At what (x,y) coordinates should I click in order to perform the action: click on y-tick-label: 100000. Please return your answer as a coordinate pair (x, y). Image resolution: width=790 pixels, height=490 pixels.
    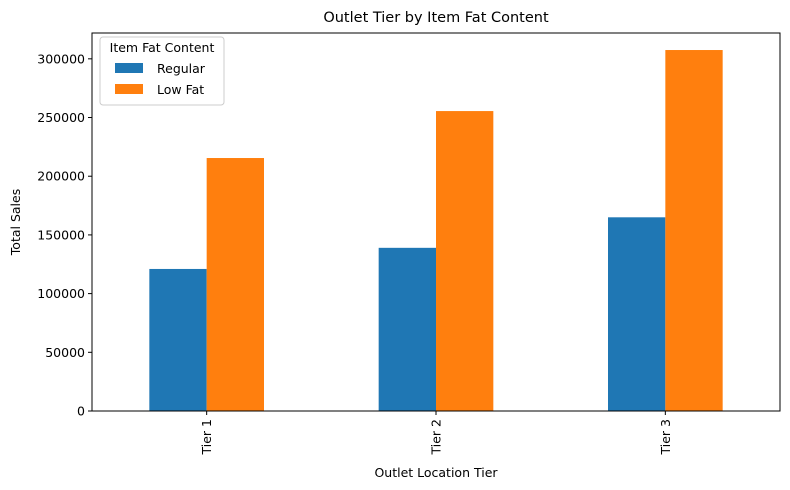
    Looking at the image, I should click on (61, 293).